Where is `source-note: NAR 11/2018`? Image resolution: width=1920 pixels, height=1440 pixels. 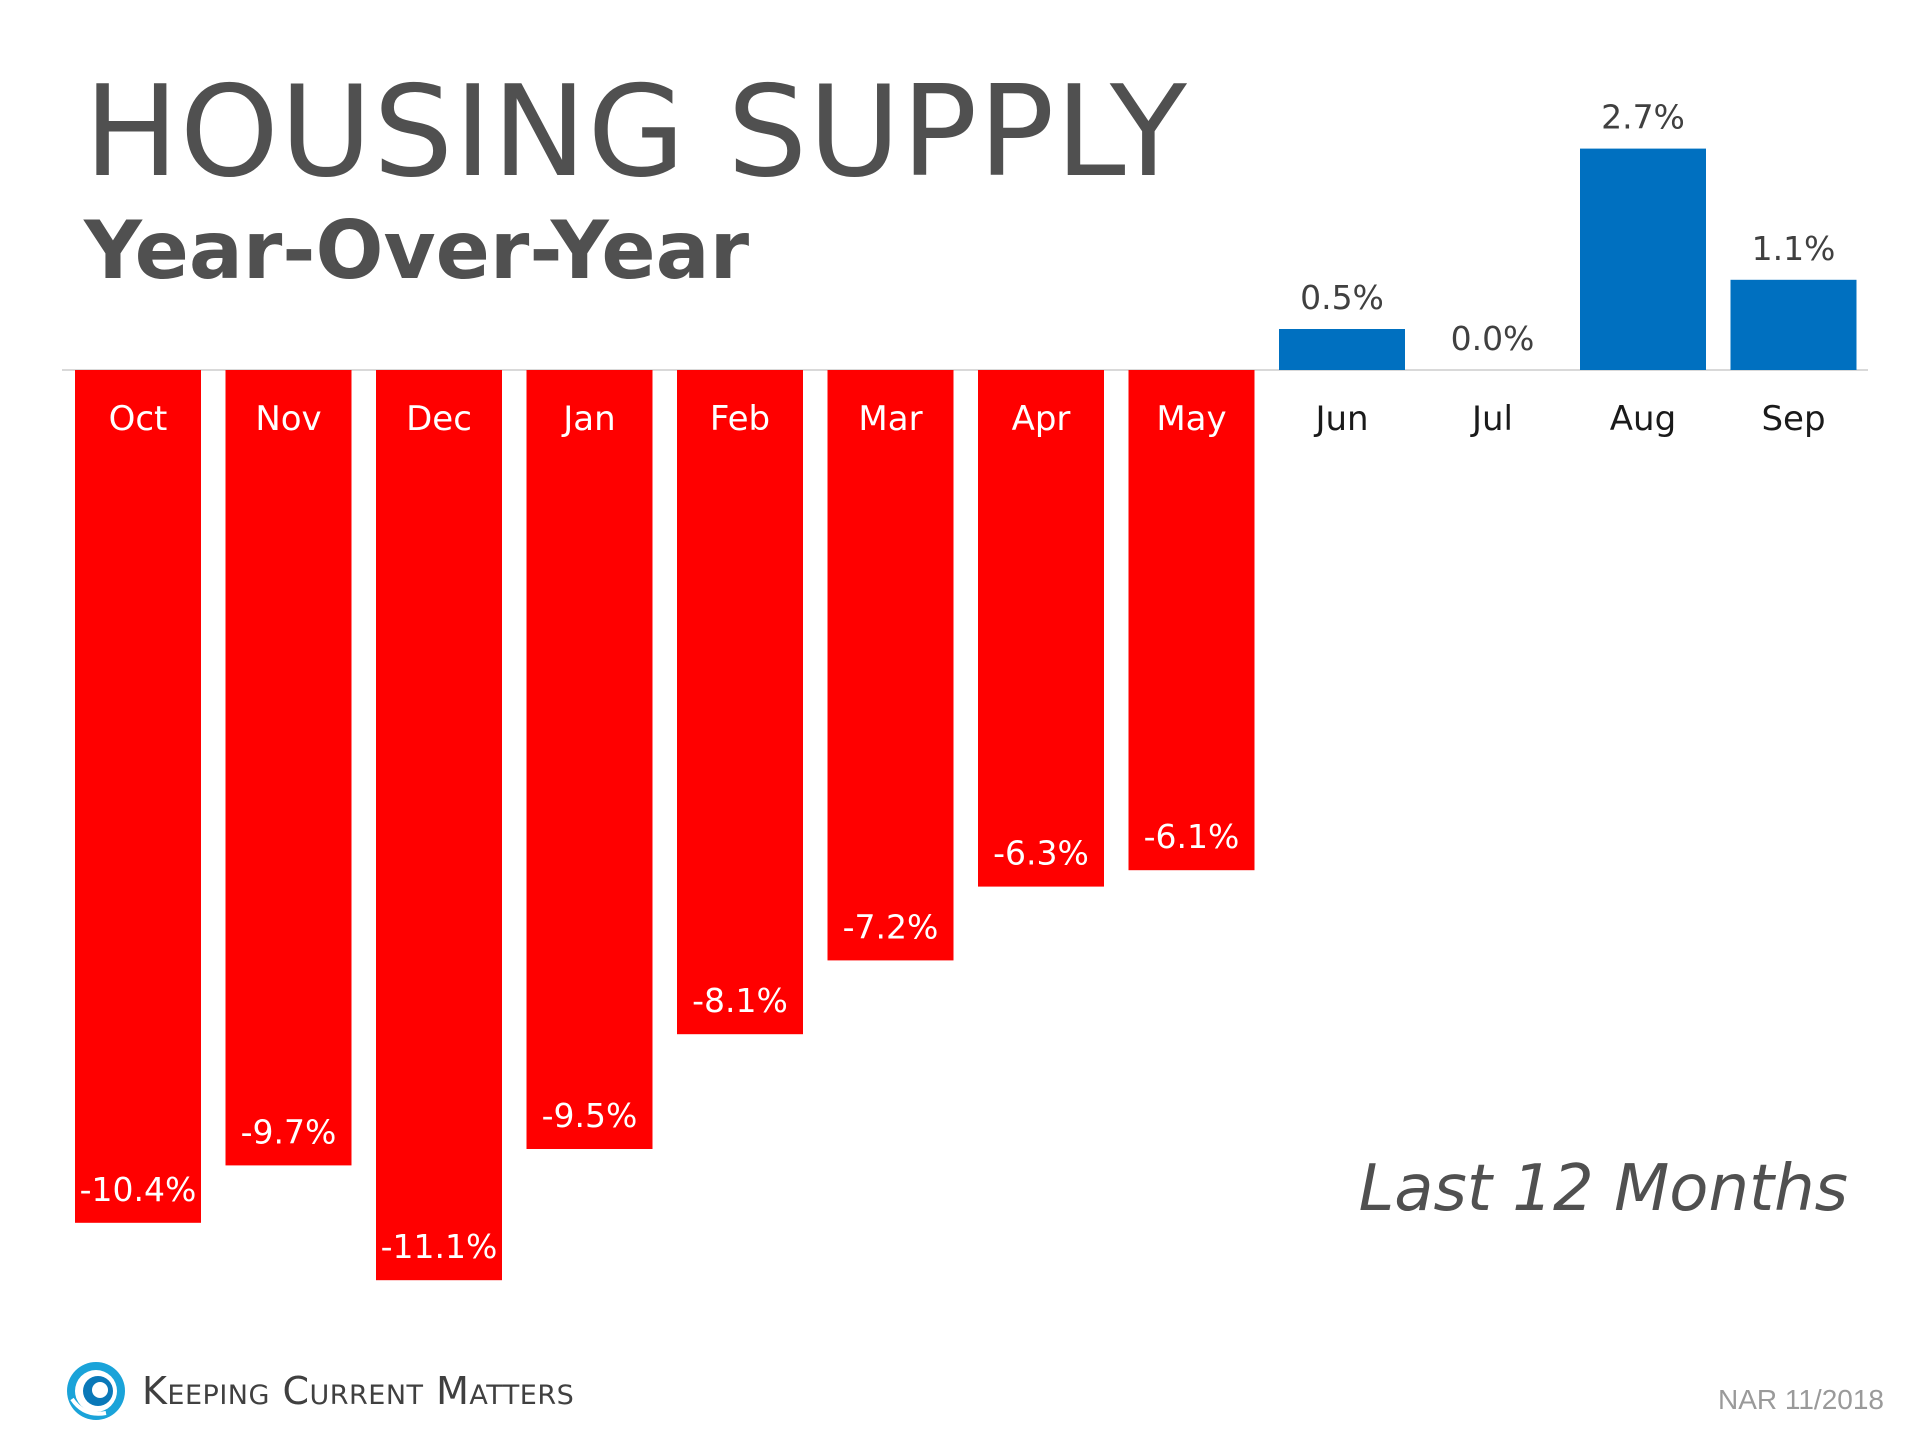
source-note: NAR 11/2018 is located at coordinates (1800, 1399).